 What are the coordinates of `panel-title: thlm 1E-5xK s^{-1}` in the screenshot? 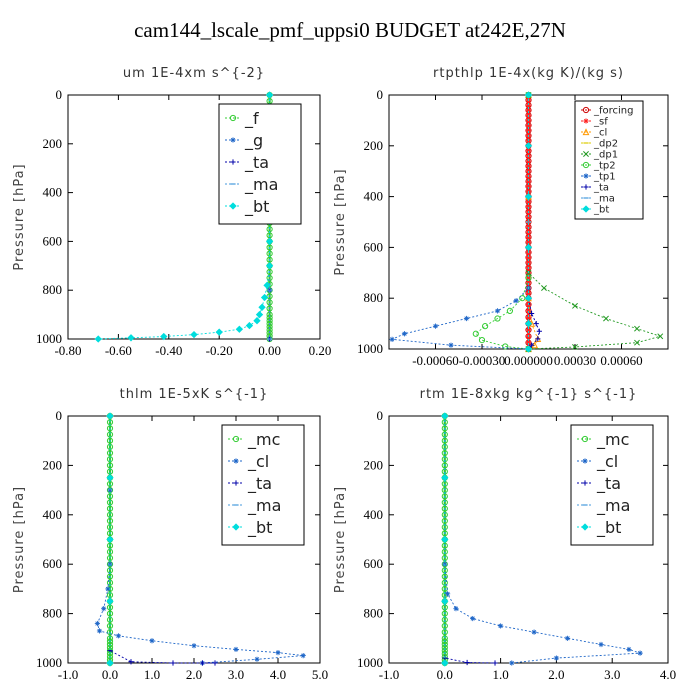 It's located at (194, 394).